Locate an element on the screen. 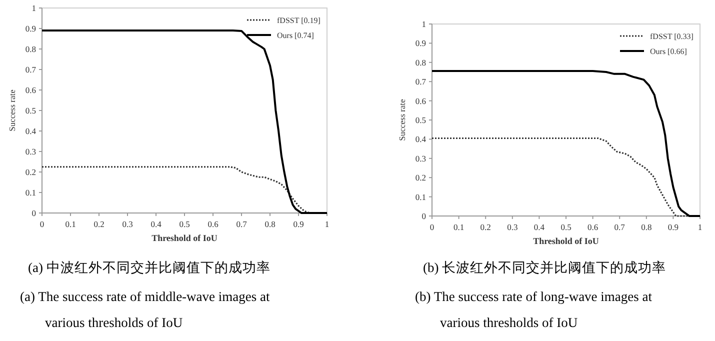 Image resolution: width=715 pixels, height=341 pixels. legend-label: fDSST [0.33] is located at coordinates (672, 36).